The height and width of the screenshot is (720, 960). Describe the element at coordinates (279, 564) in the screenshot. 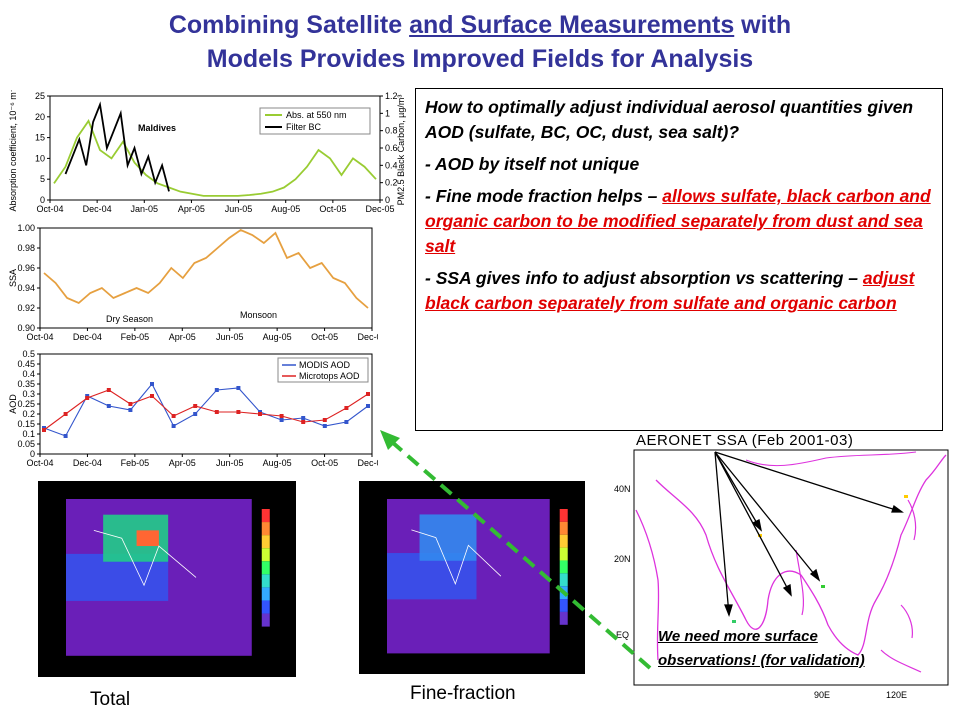

I see `colorbar-tick: 0.3` at that location.